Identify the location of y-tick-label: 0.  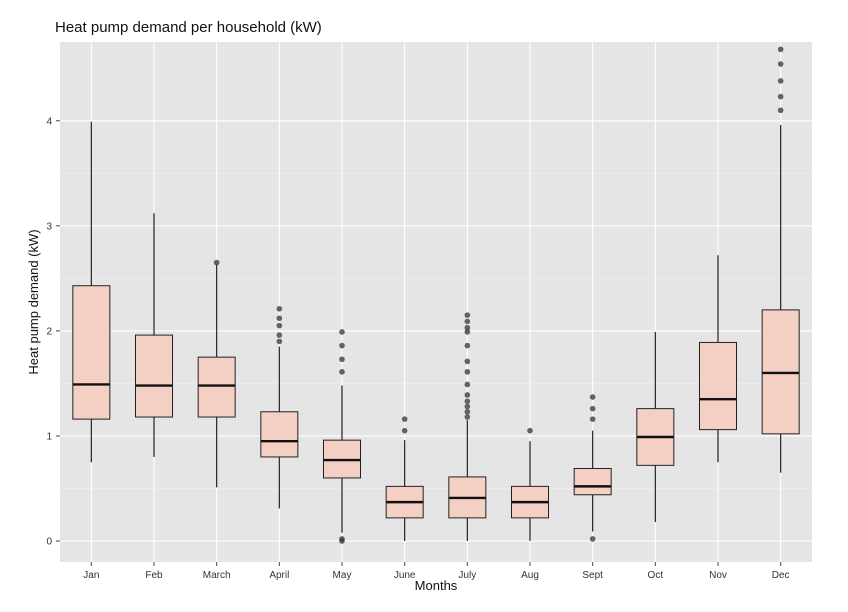
(49, 541).